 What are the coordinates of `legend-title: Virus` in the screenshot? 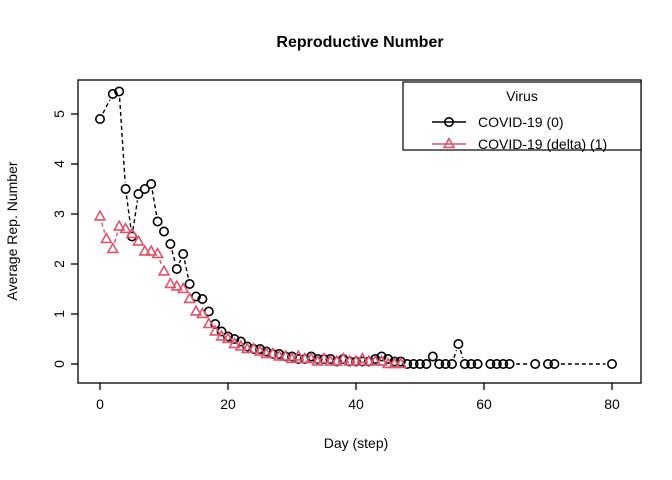 It's located at (522, 96).